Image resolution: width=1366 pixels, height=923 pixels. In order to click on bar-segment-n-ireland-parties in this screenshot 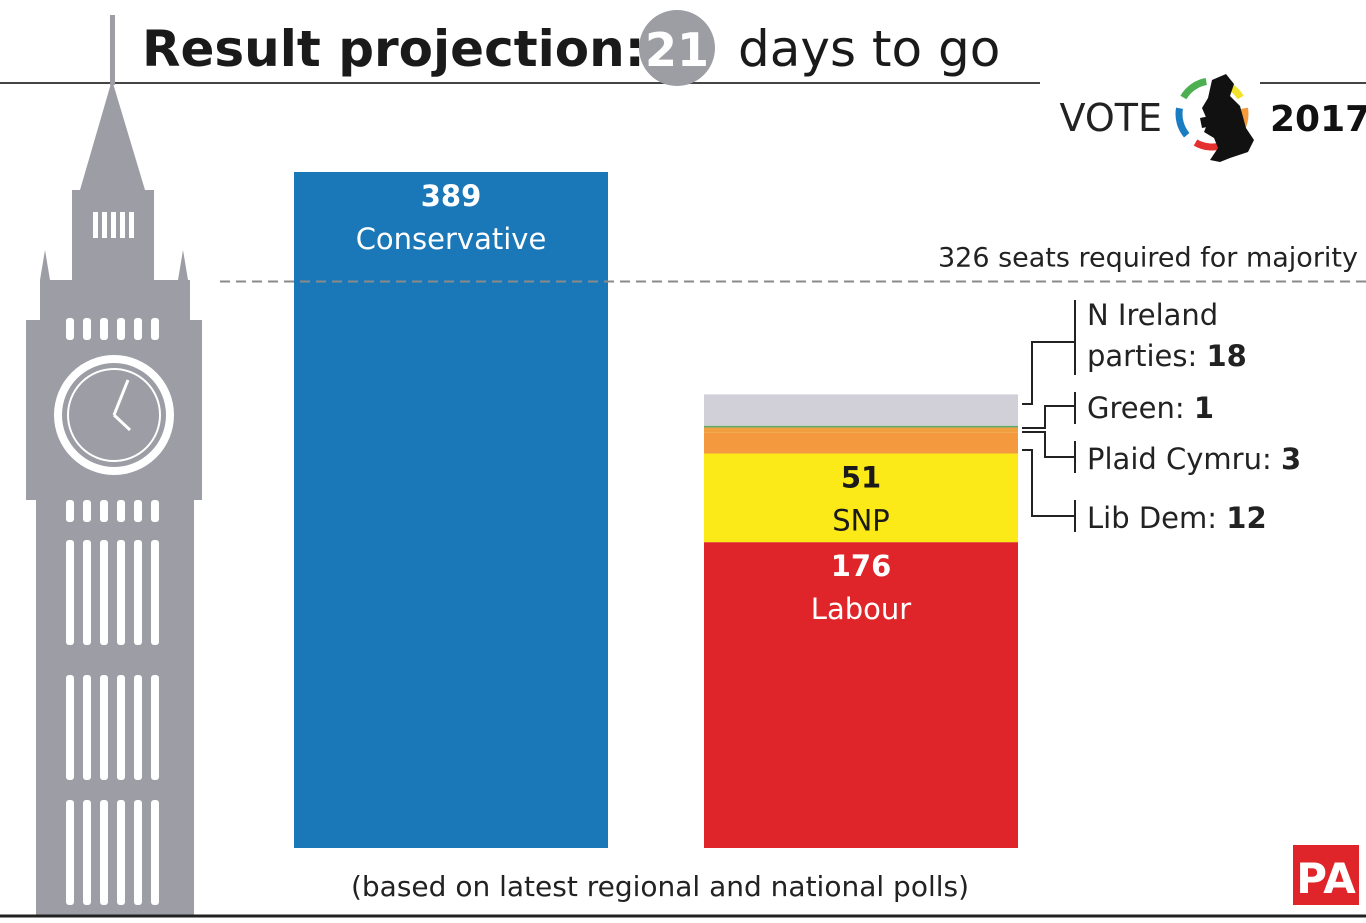, I will do `click(861, 410)`.